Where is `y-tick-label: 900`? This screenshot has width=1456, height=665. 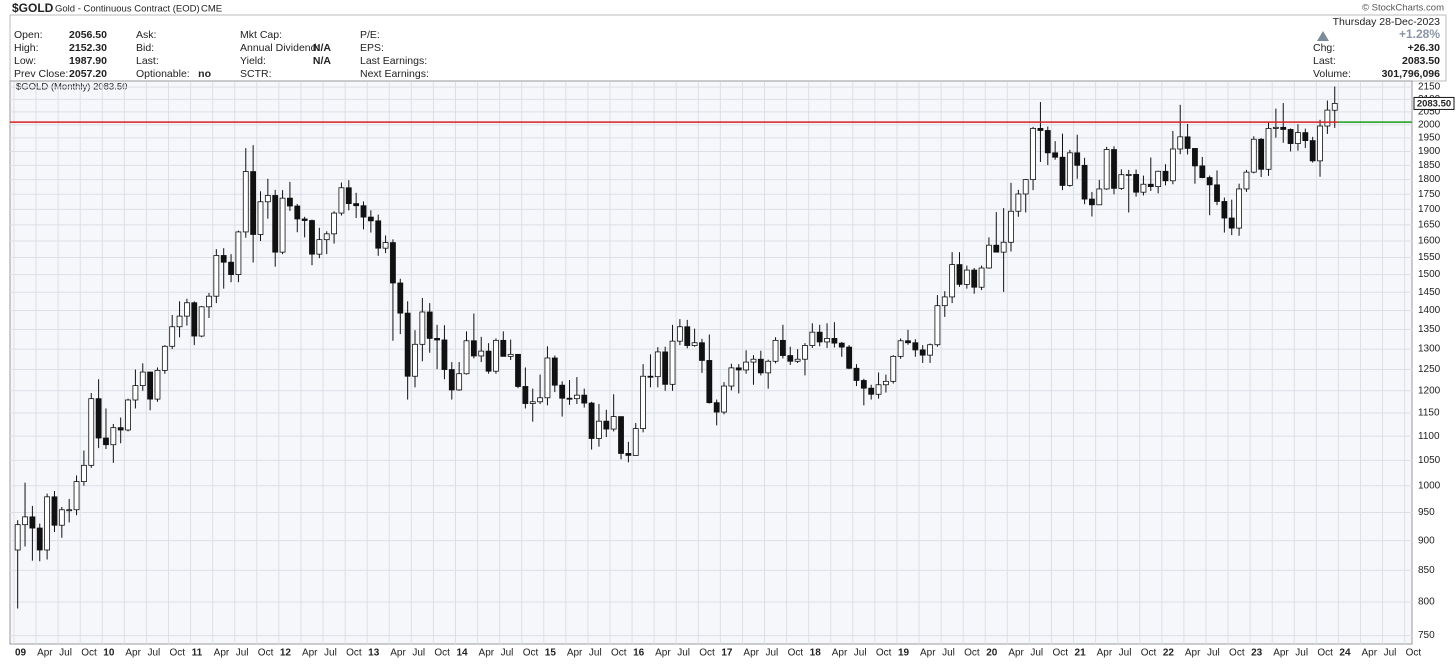
y-tick-label: 900 is located at coordinates (1426, 540).